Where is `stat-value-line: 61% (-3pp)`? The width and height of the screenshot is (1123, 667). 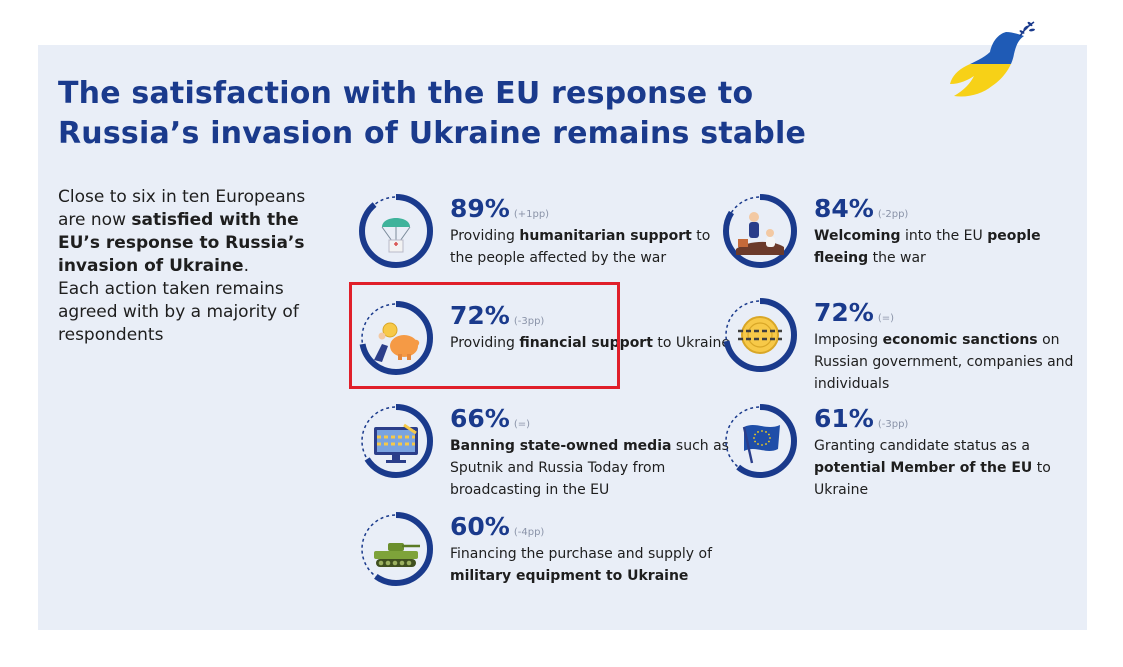
stat-value-line: 61% (-3pp) is located at coordinates (954, 419).